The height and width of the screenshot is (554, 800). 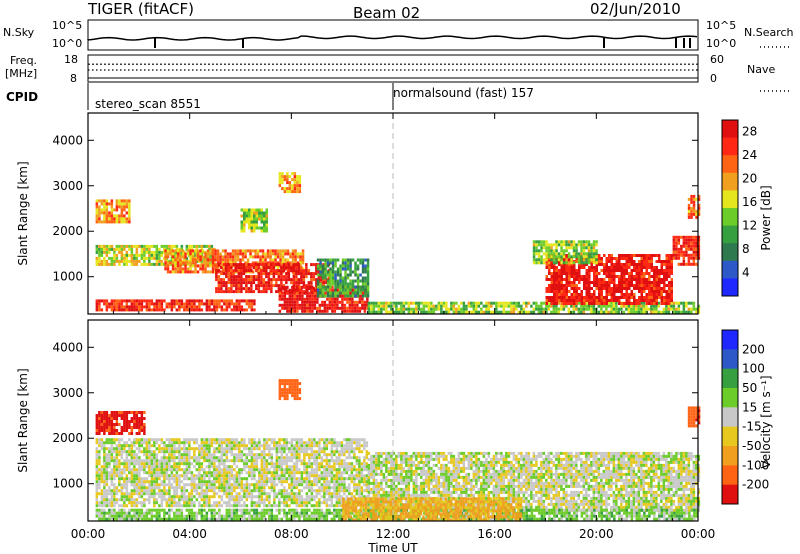 What do you see at coordinates (749, 155) in the screenshot?
I see `power-cbar-tick-5: 24` at bounding box center [749, 155].